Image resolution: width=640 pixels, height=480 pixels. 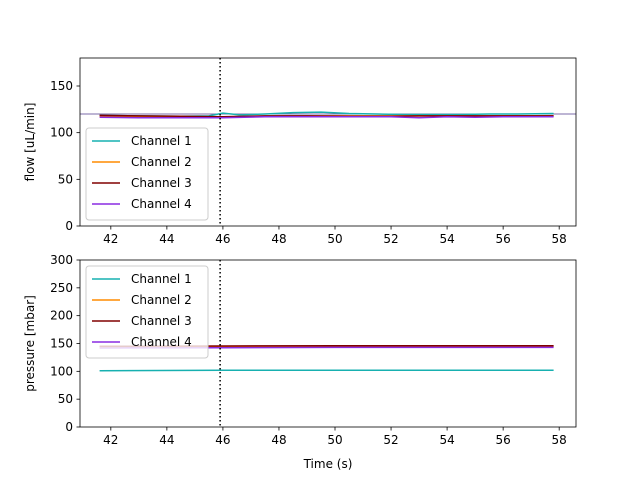 I want to click on y-axis-label: flow [uL/min], so click(x=30, y=142).